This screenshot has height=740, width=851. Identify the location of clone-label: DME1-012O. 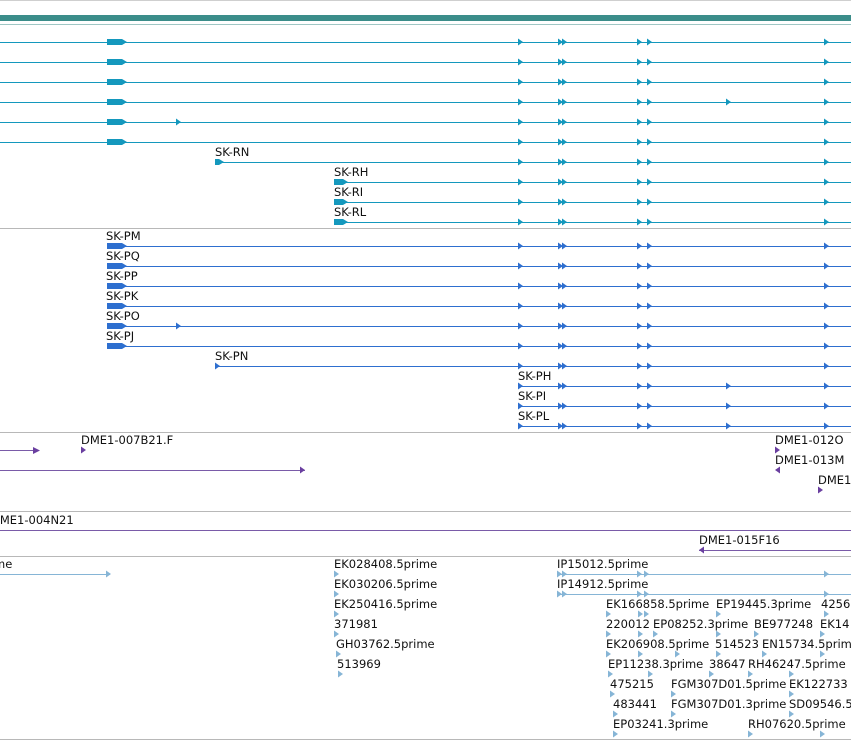
(809, 440).